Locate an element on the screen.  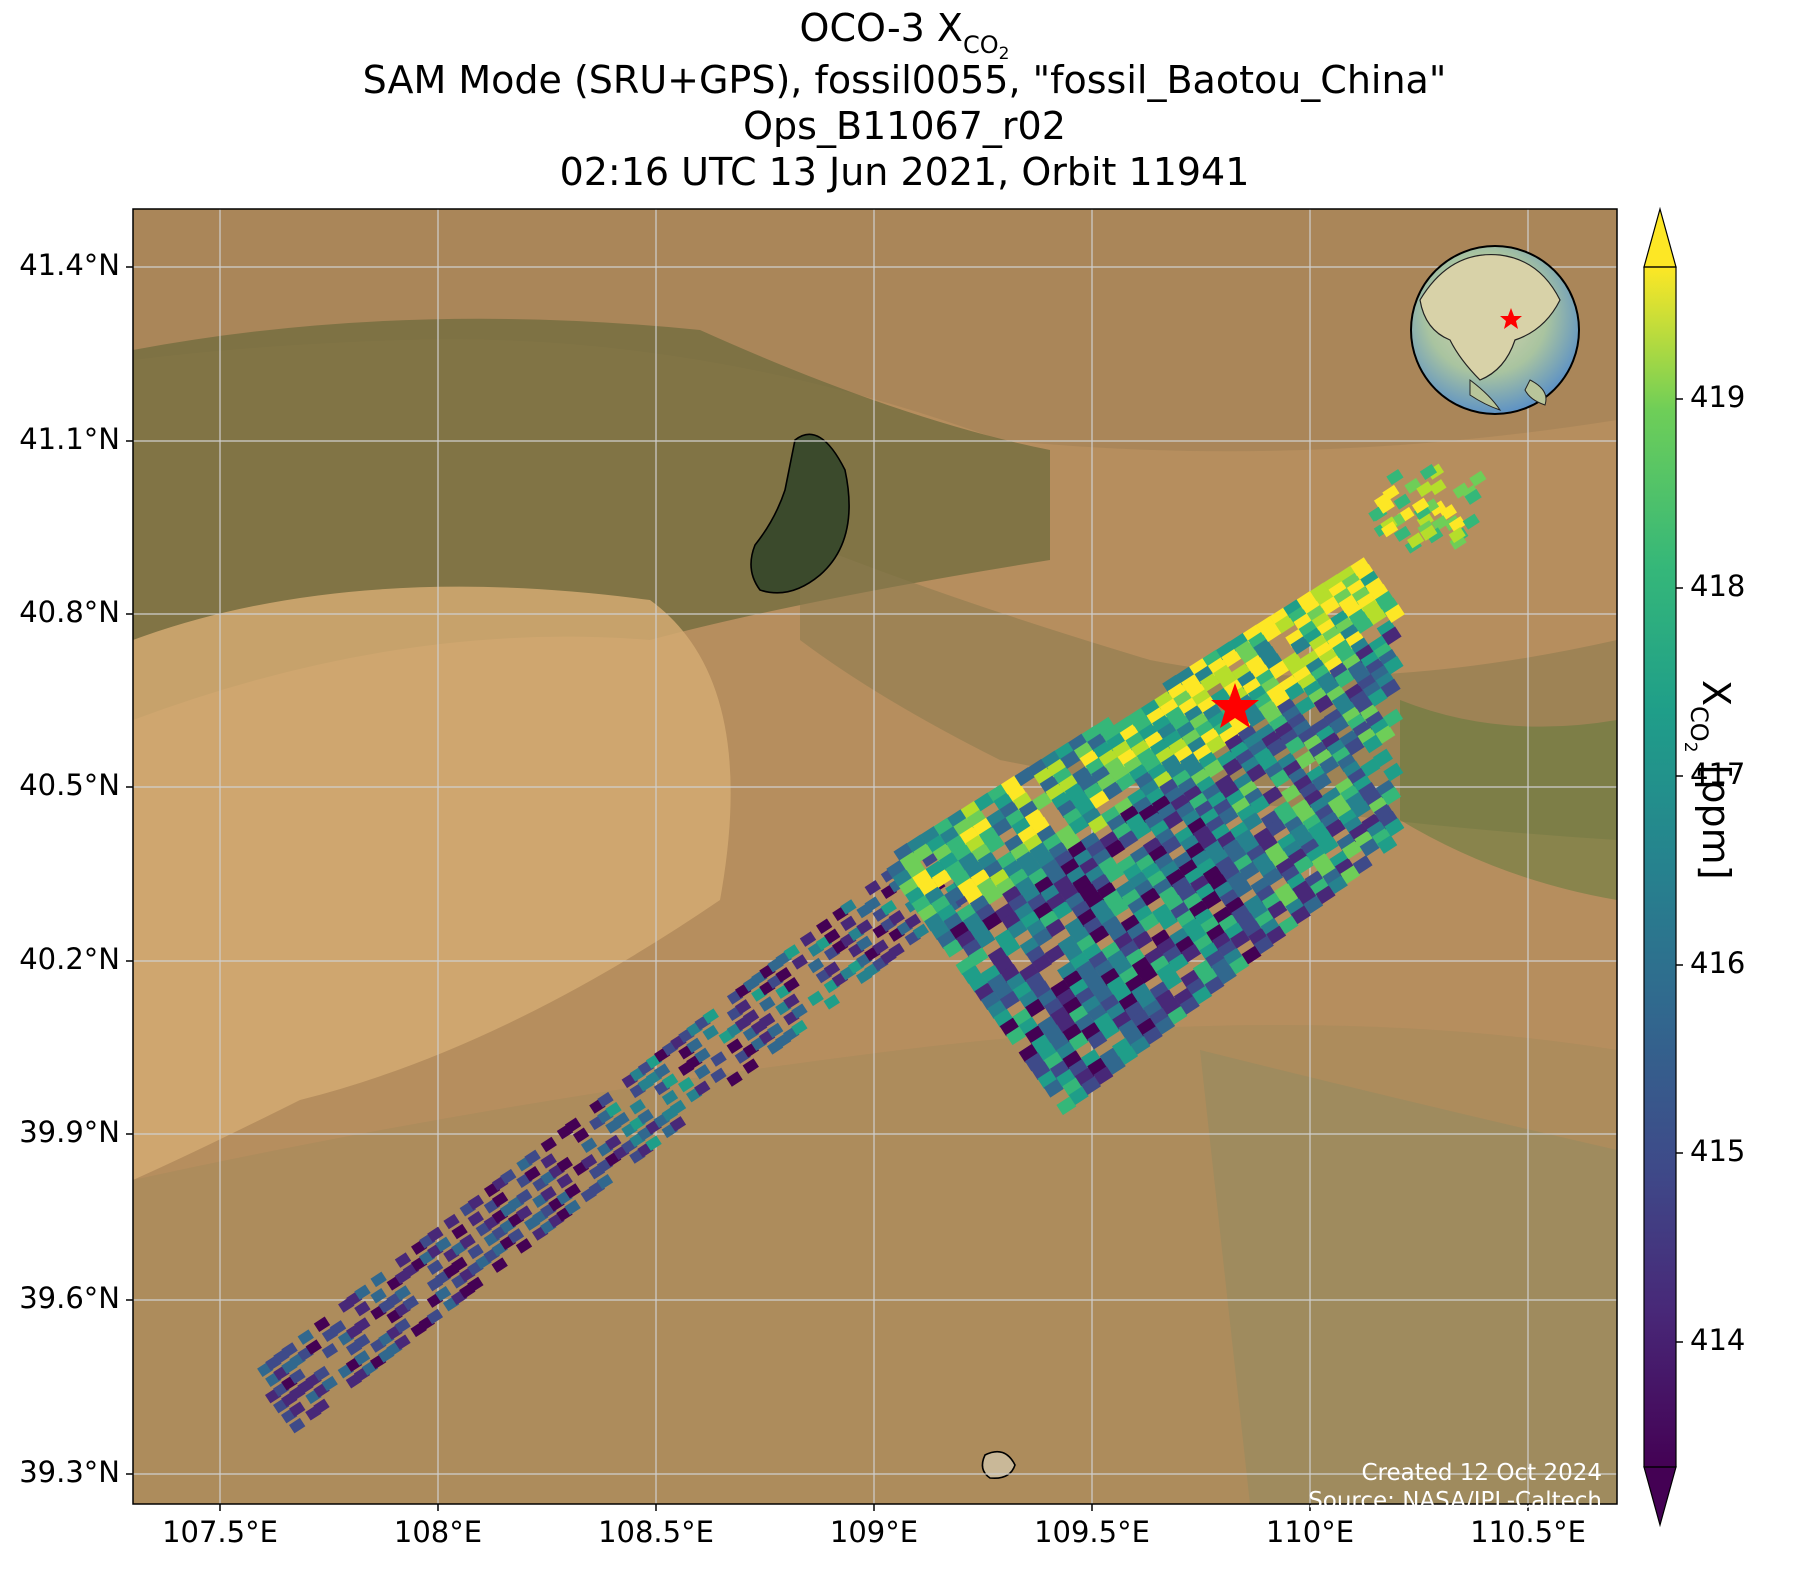
colorbar-tick-label: 419 is located at coordinates (1718, 397).